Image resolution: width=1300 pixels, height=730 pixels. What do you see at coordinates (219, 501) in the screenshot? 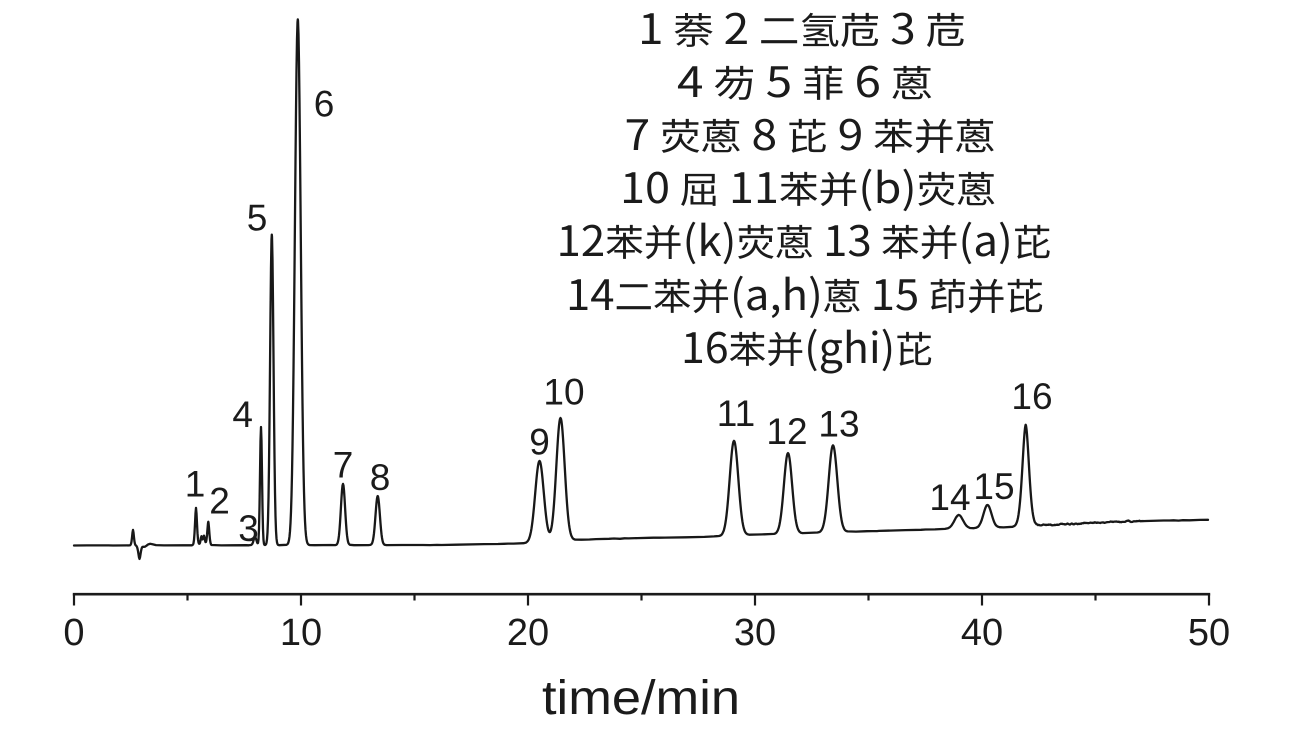
I see `svg-text: 2` at bounding box center [219, 501].